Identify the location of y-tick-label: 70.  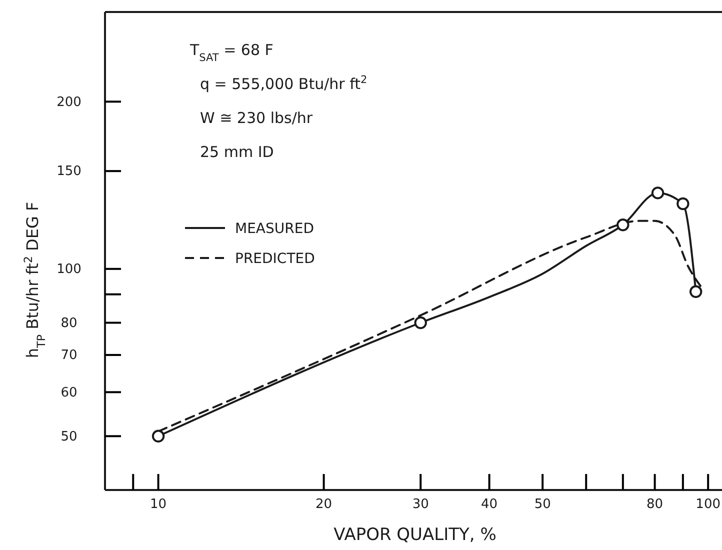
(69, 356).